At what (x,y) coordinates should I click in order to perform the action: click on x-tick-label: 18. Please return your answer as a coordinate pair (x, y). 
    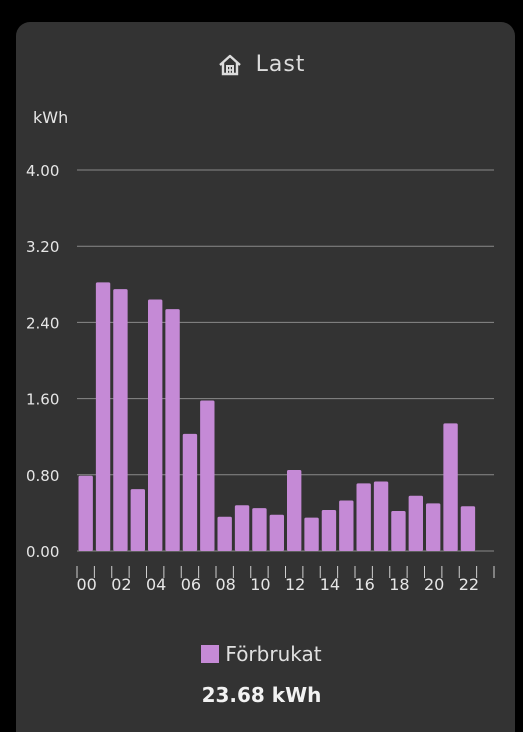
    Looking at the image, I should click on (399, 584).